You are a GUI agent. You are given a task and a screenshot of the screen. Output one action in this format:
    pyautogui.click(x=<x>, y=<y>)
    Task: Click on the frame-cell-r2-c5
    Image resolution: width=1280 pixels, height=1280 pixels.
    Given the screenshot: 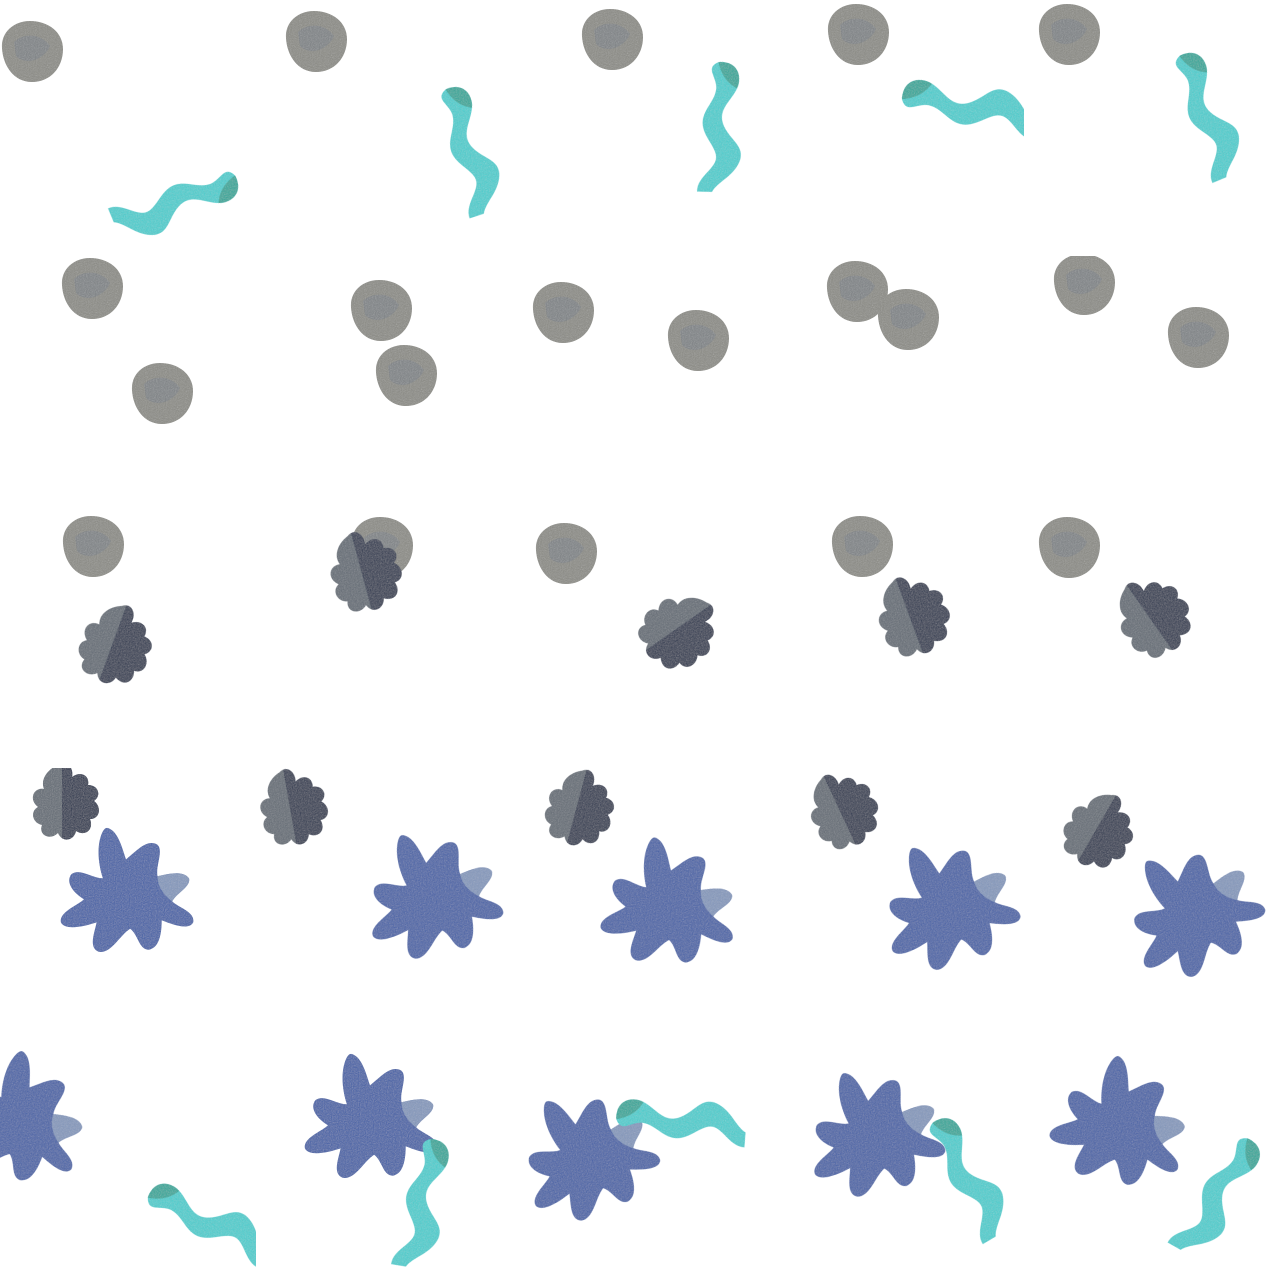 What is the action you would take?
    pyautogui.click(x=1152, y=384)
    